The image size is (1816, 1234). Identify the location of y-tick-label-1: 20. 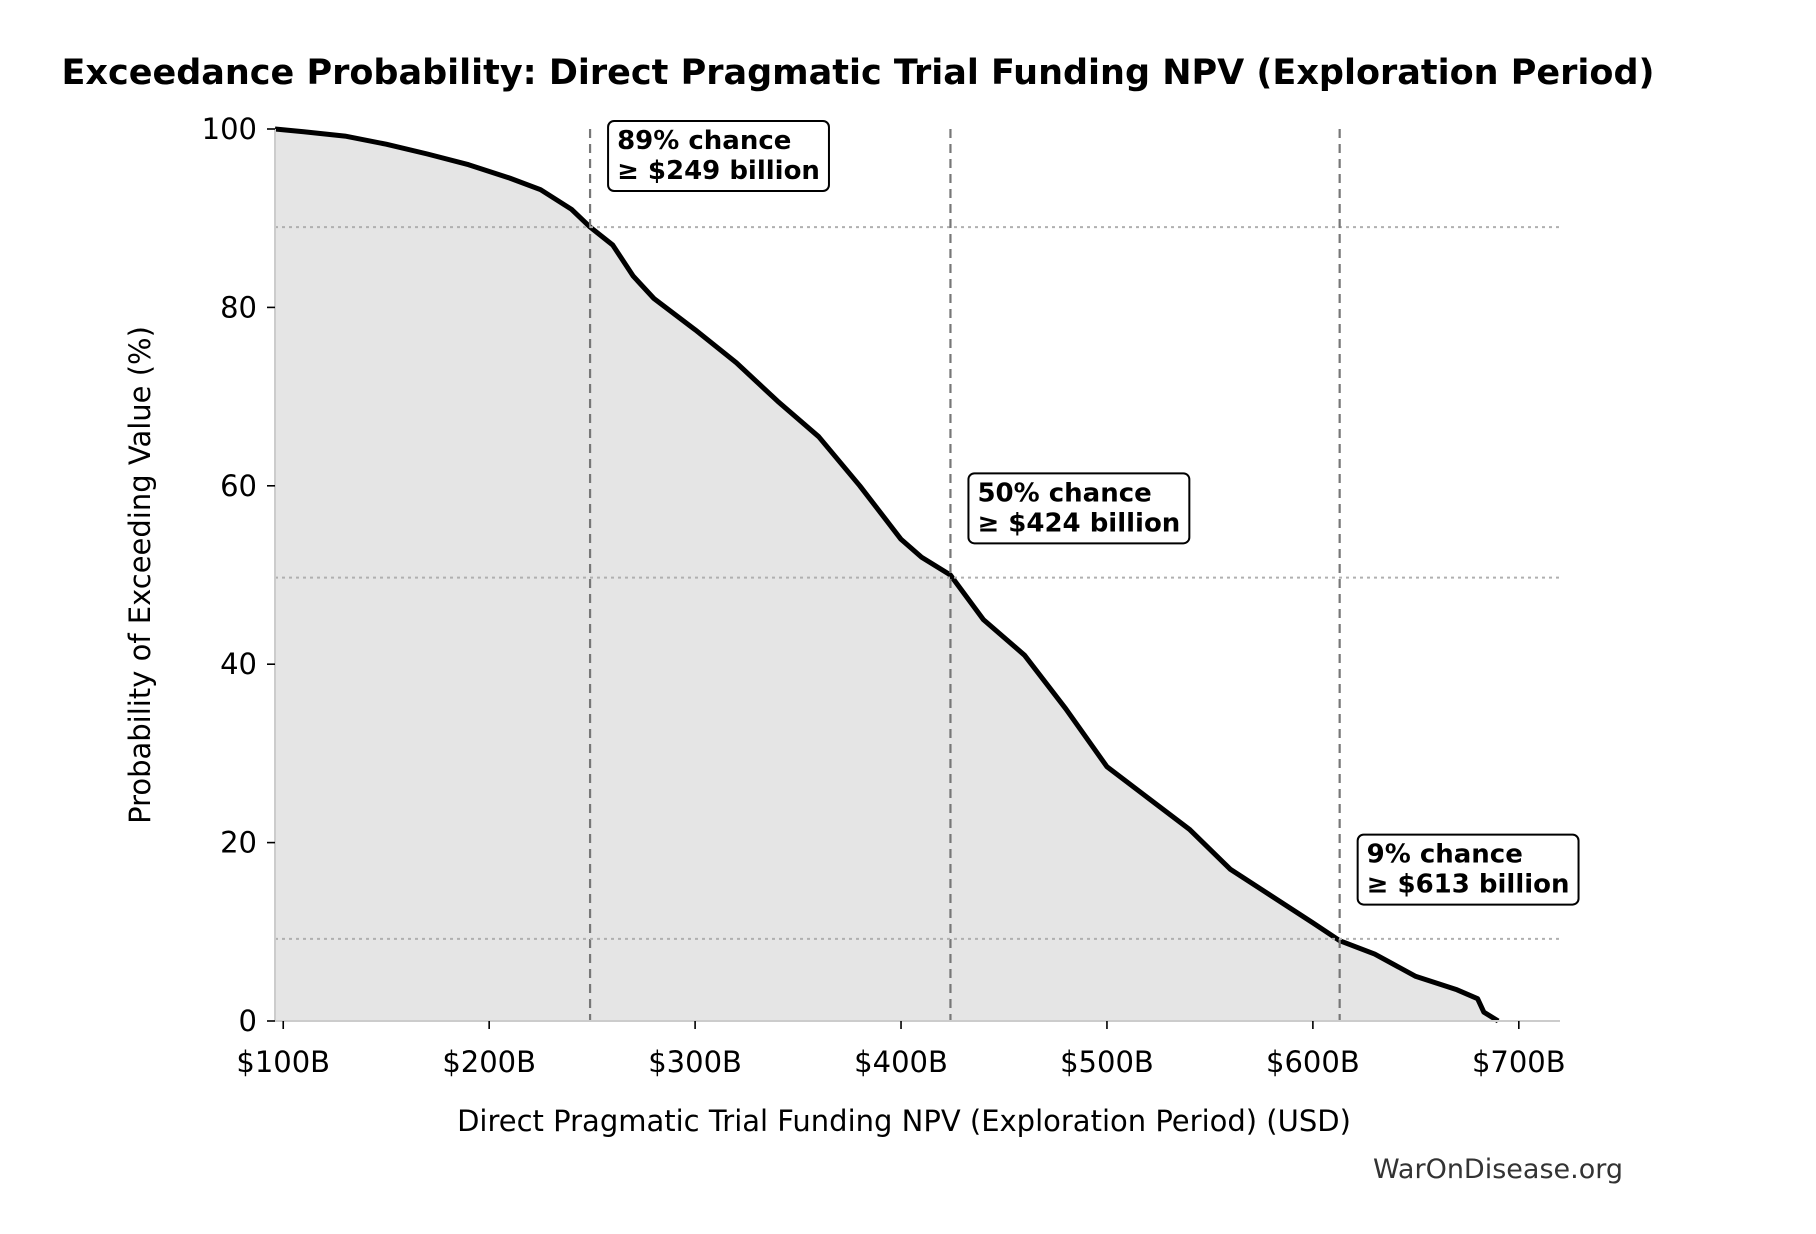
(238, 843).